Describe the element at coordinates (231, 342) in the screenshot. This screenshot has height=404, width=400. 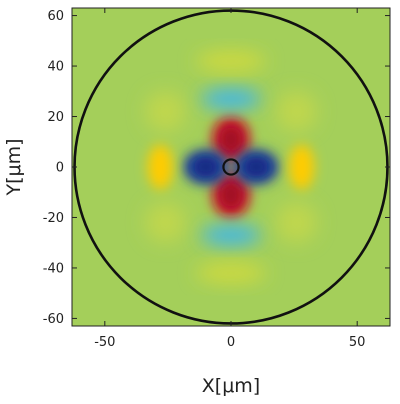
I see `x-tick-label: 0` at that location.